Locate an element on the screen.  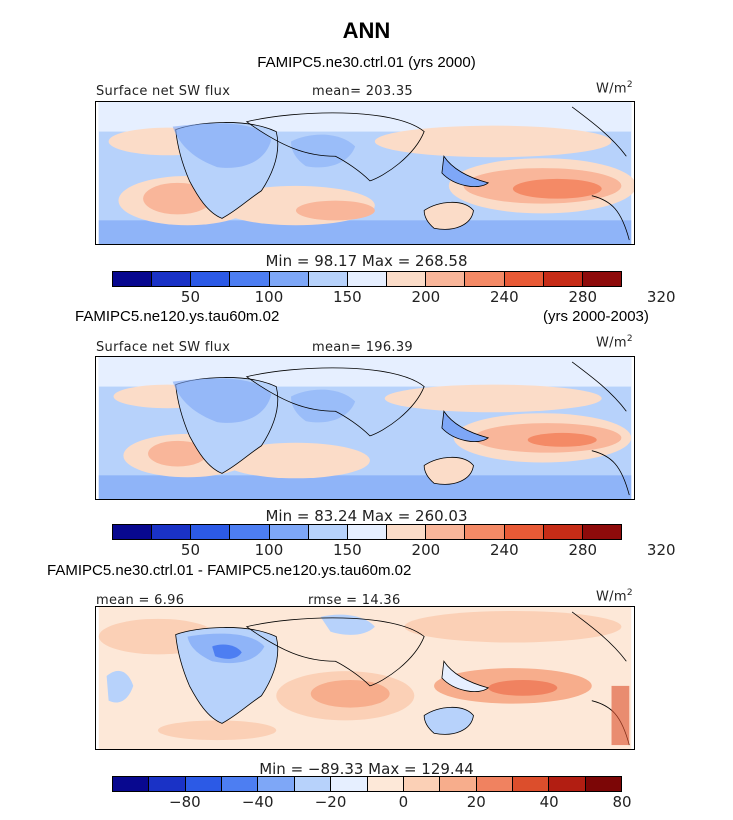
panel2-tick-label: 240 is located at coordinates (504, 550).